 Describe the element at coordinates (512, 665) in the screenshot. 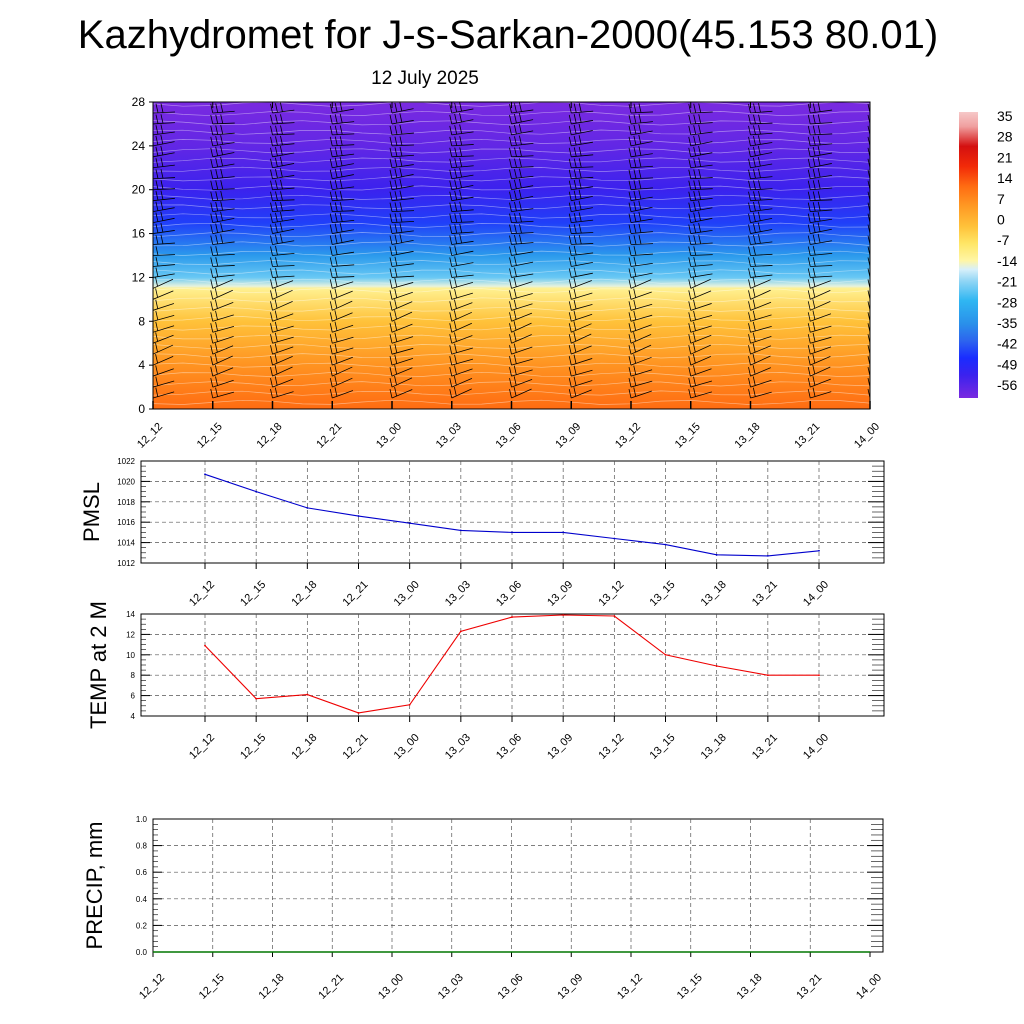

I see `plot-frame` at that location.